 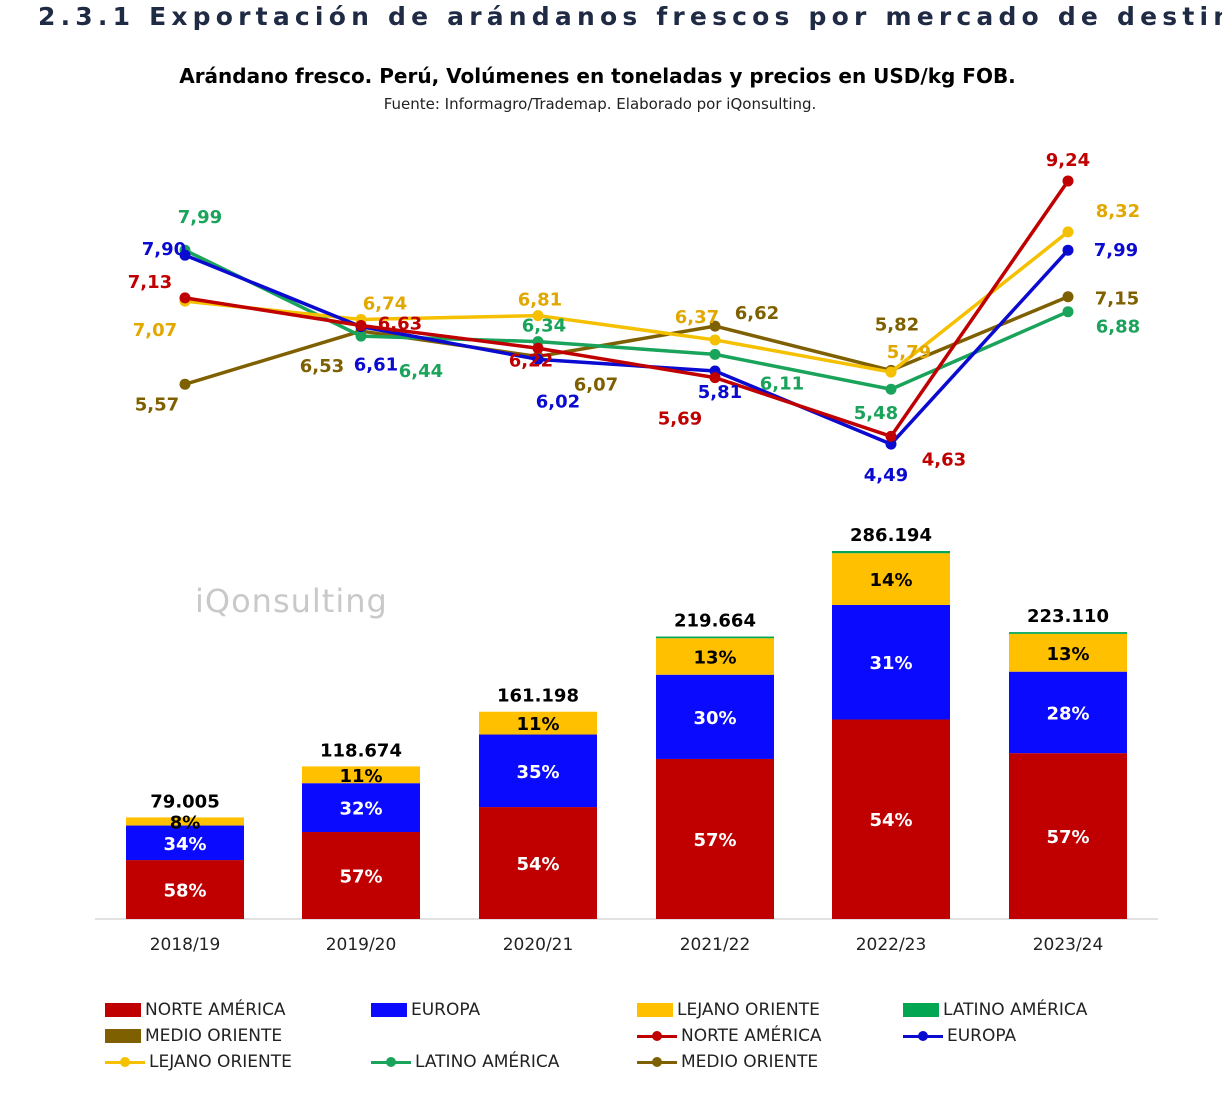 What do you see at coordinates (757, 313) in the screenshot?
I see `price-data-label: 6,62` at bounding box center [757, 313].